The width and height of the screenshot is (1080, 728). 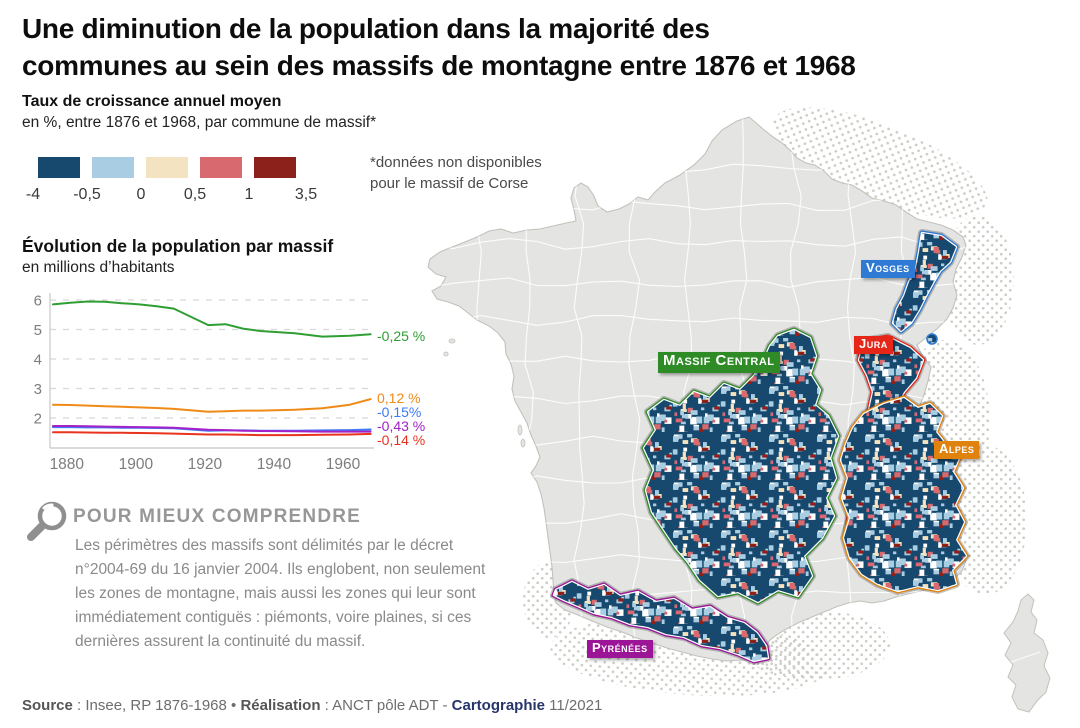 I want to click on y-tick-label: 4, so click(x=38, y=360).